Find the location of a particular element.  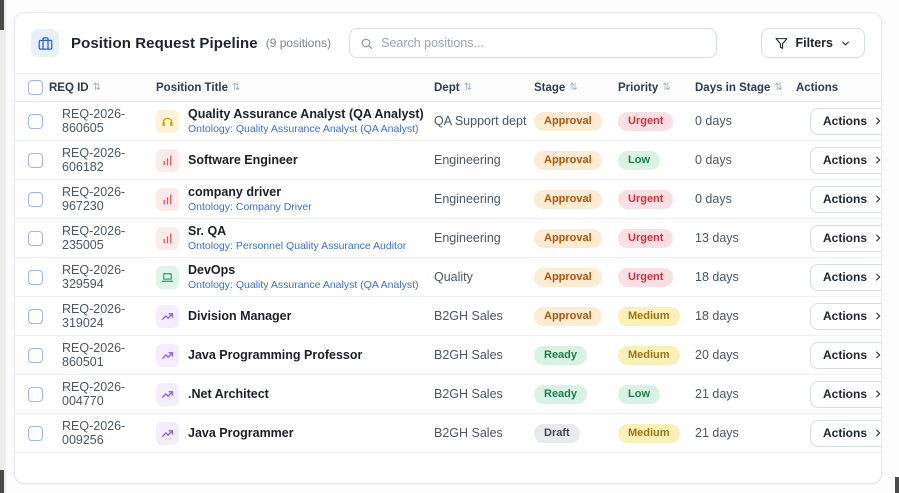

filter-funnel-icon is located at coordinates (781, 43).